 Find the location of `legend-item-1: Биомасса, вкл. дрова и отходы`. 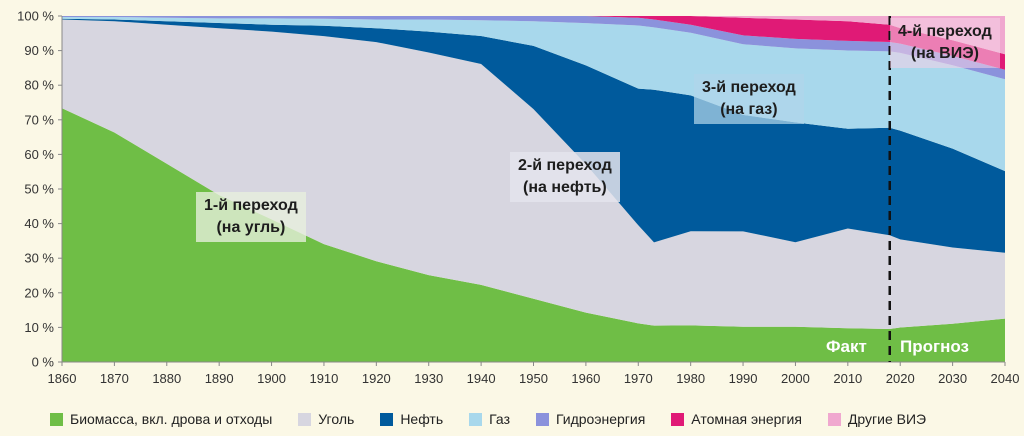

legend-item-1: Биомасса, вкл. дрова и отходы is located at coordinates (161, 419).